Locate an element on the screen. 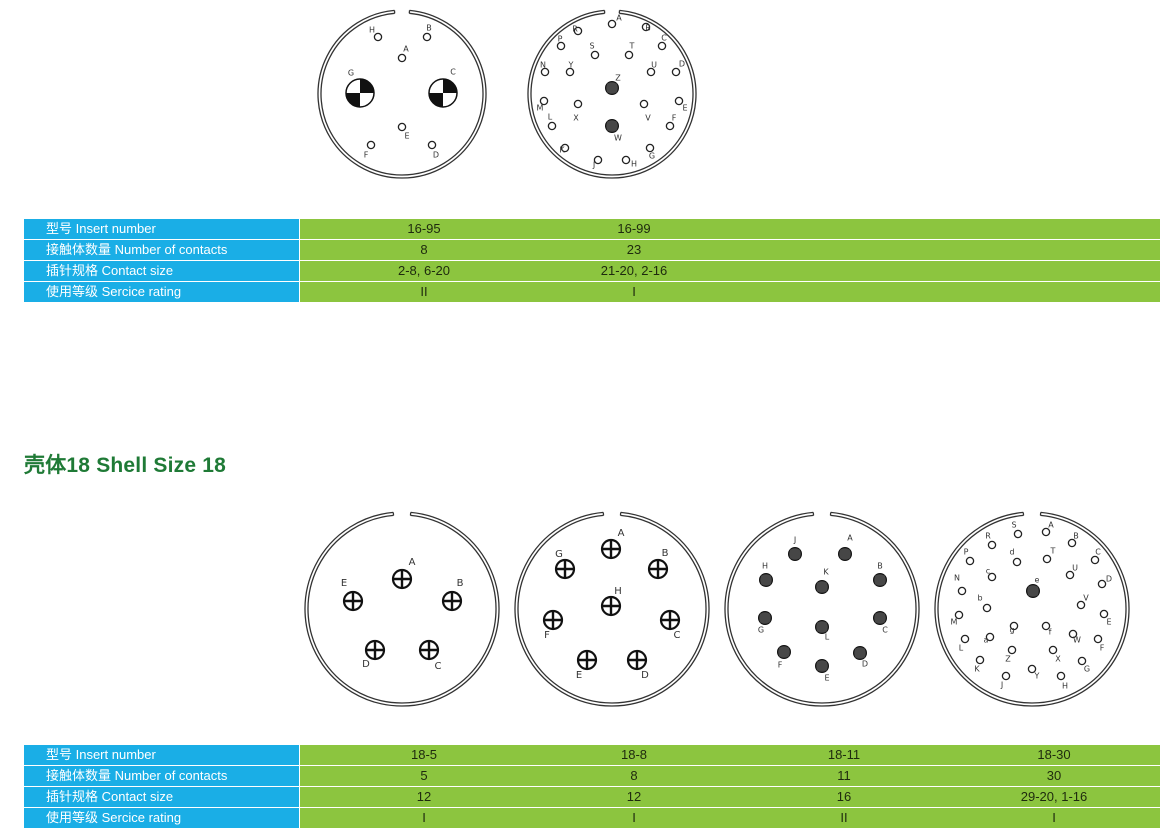 Image resolution: width=1168 pixels, height=834 pixels. cell-contact-size: 21-20, 2-16 is located at coordinates (634, 270).